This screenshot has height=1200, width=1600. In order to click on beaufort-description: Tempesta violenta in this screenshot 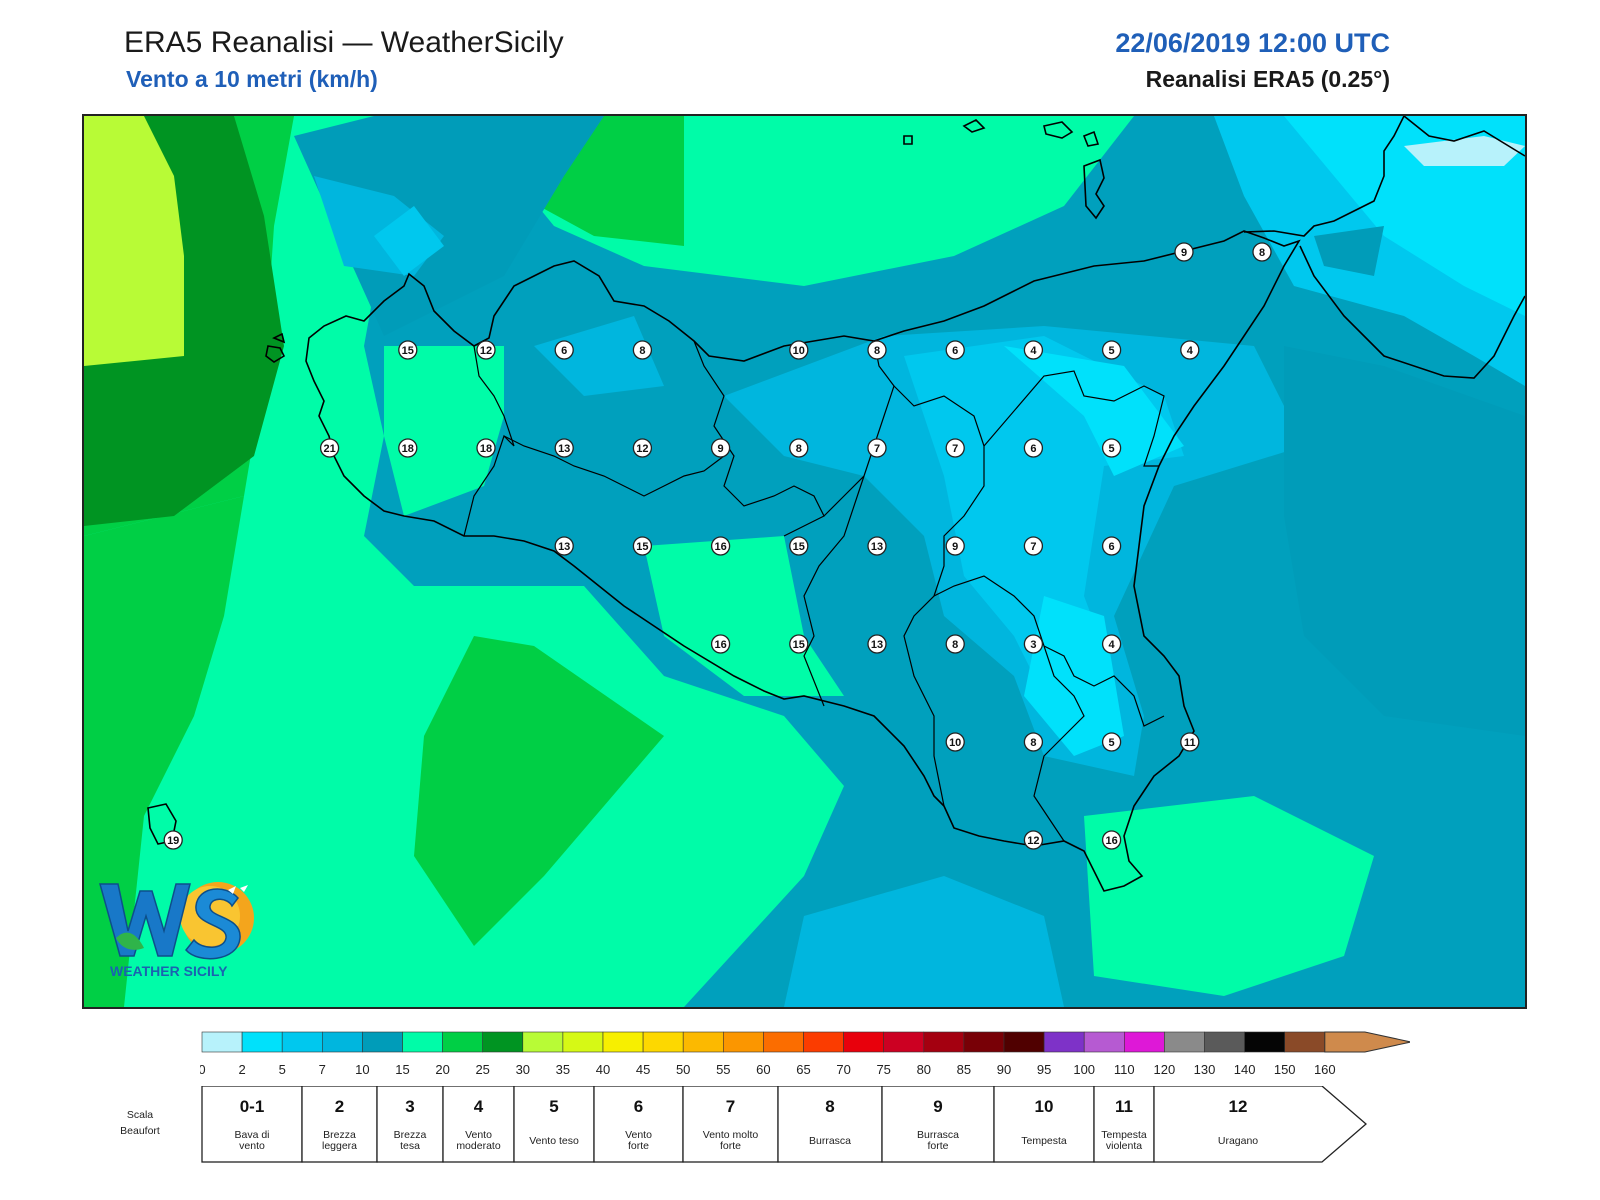, I will do `click(1124, 1140)`.